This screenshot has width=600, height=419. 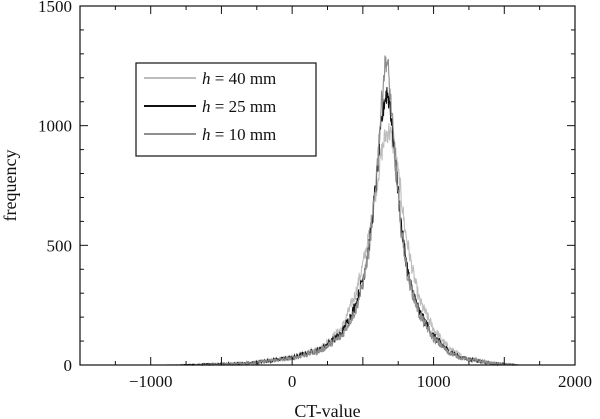 What do you see at coordinates (292, 381) in the screenshot?
I see `x-tick-label: 0` at bounding box center [292, 381].